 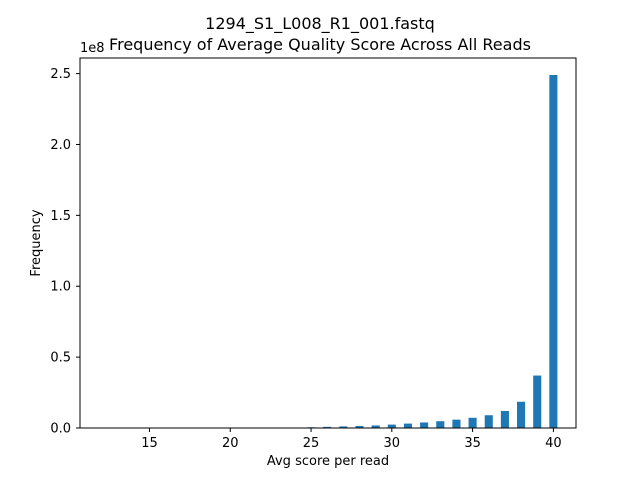 I want to click on x-tick-label-35: 35, so click(x=472, y=443).